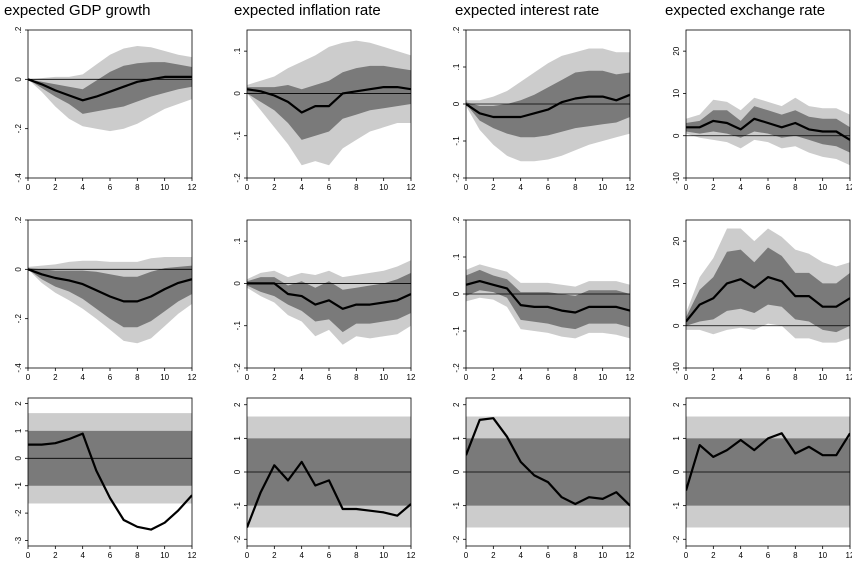  I want to click on panel-r2-c2: 0 2 4 6 8 10 12 -.2 -.1 0 .1, so click(324, 300).